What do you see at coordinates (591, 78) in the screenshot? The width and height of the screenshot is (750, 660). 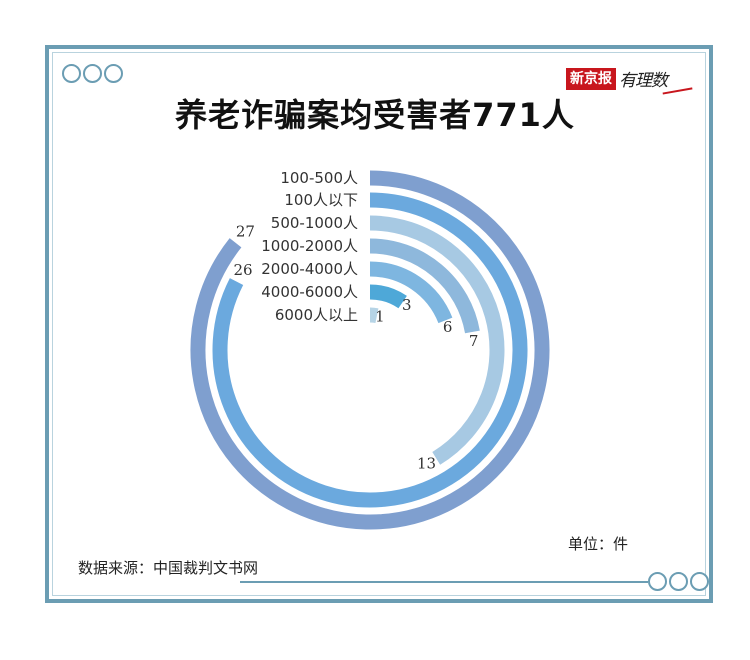 I see `brand-box: 新京报` at bounding box center [591, 78].